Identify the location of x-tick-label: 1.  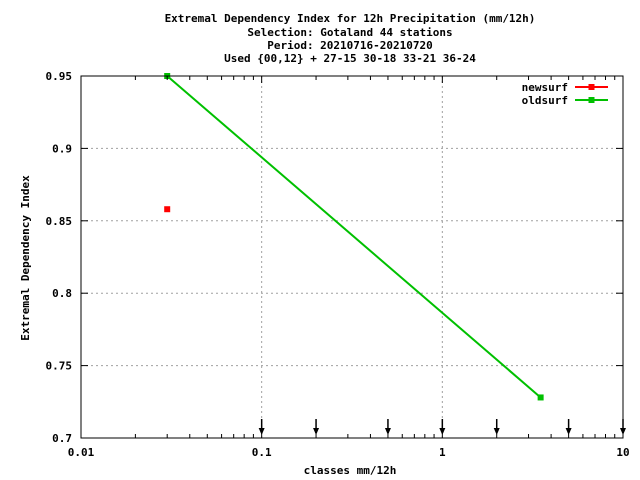
(442, 452).